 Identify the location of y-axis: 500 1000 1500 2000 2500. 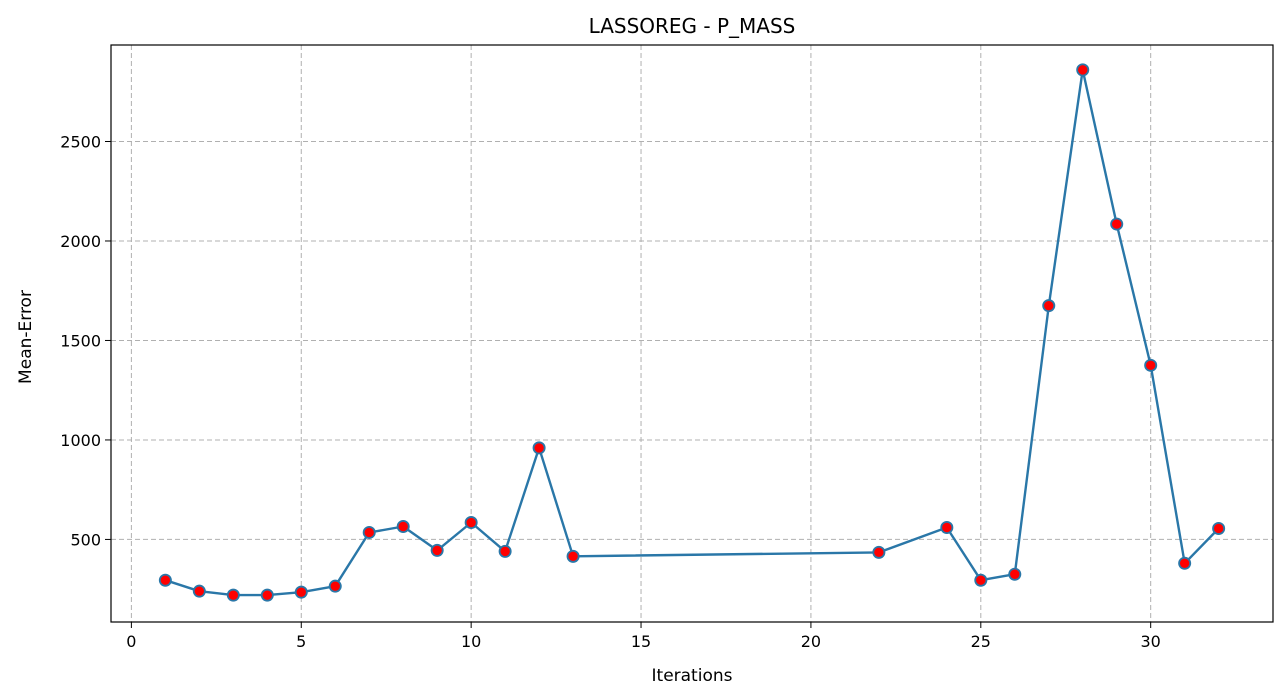
(85, 340).